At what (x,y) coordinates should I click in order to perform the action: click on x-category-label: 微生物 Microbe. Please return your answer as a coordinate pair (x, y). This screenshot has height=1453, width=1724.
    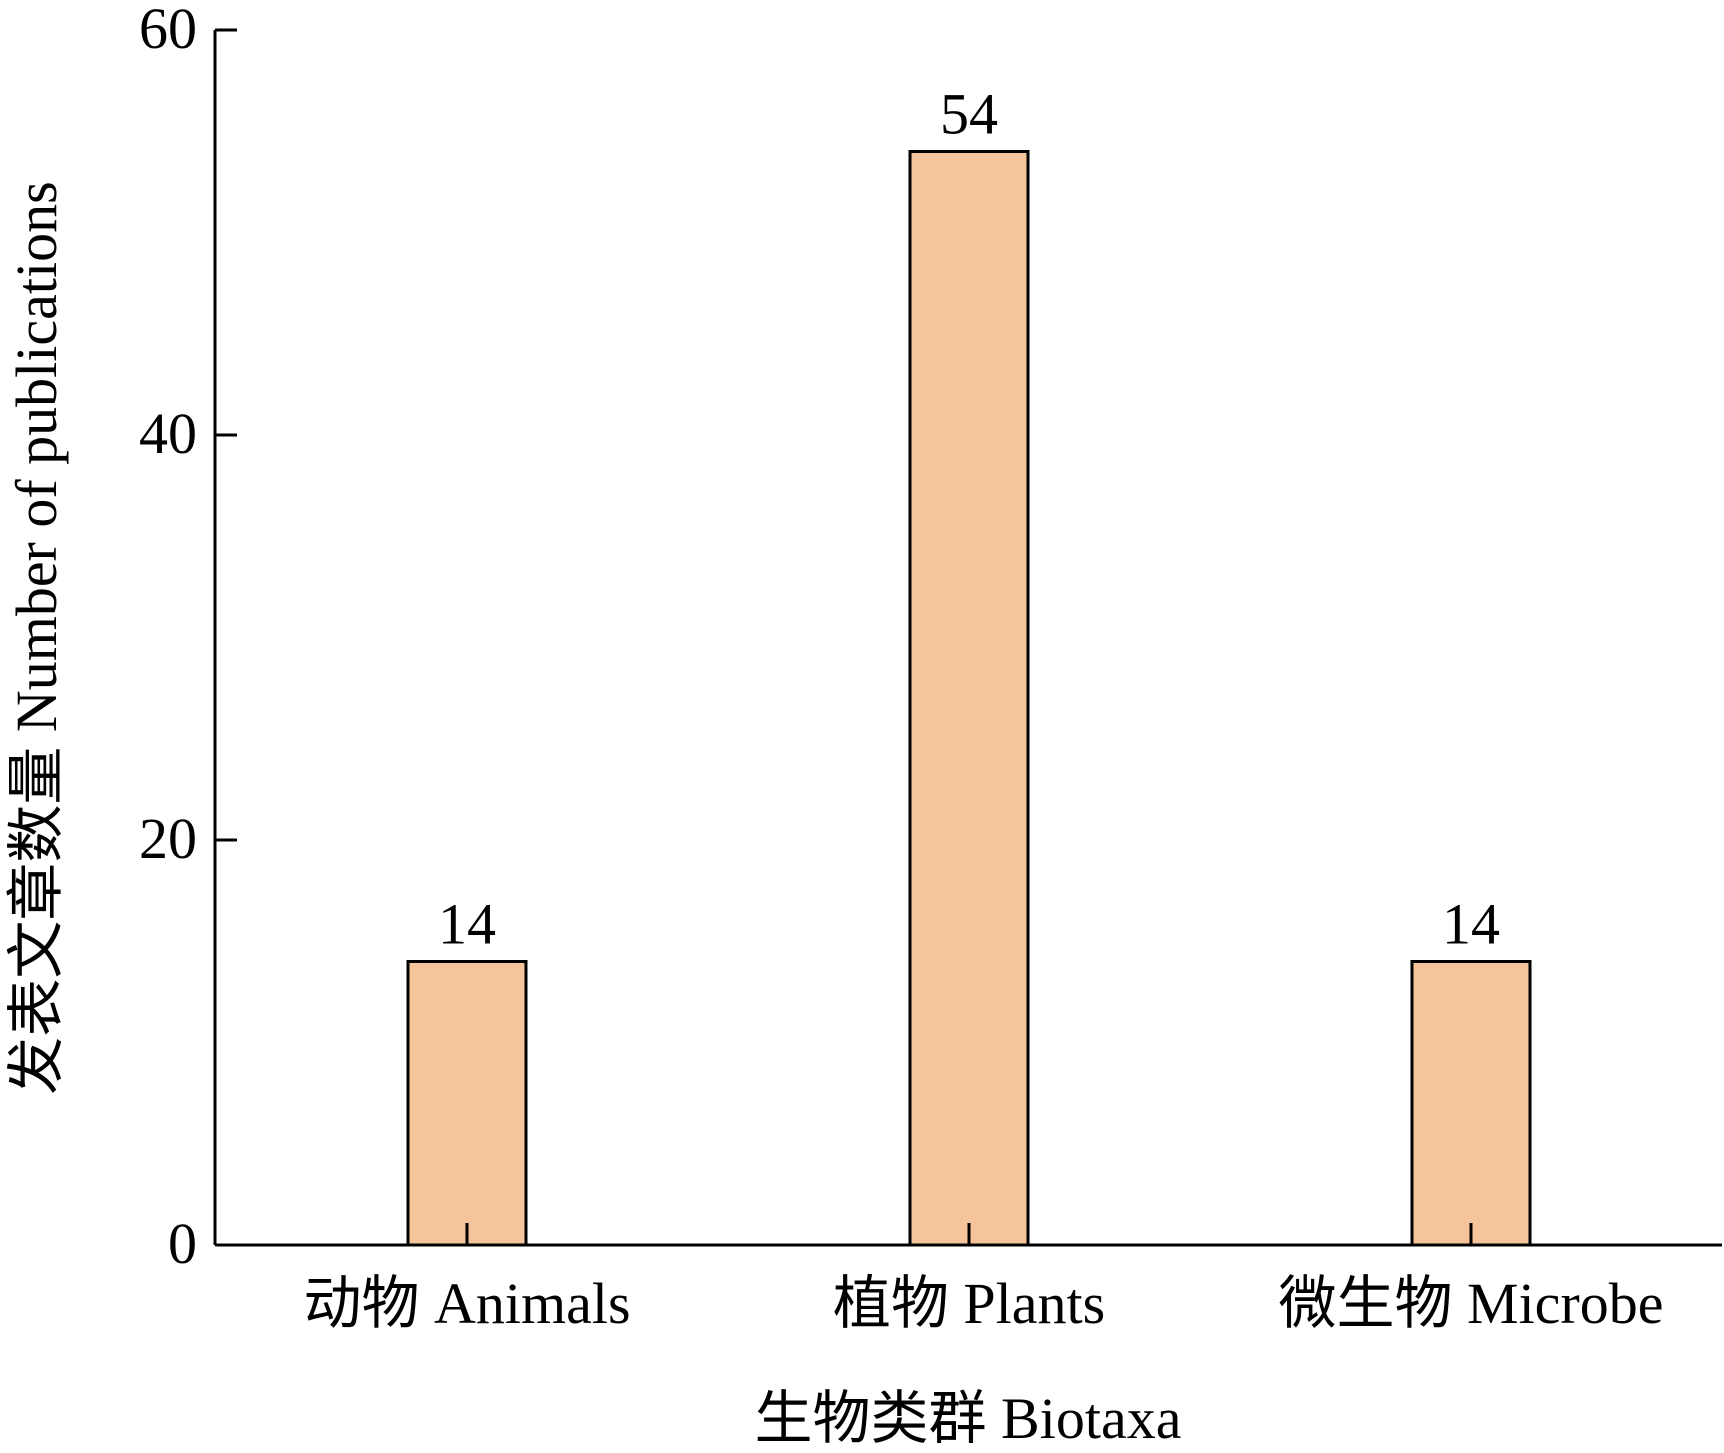
    Looking at the image, I should click on (1471, 1303).